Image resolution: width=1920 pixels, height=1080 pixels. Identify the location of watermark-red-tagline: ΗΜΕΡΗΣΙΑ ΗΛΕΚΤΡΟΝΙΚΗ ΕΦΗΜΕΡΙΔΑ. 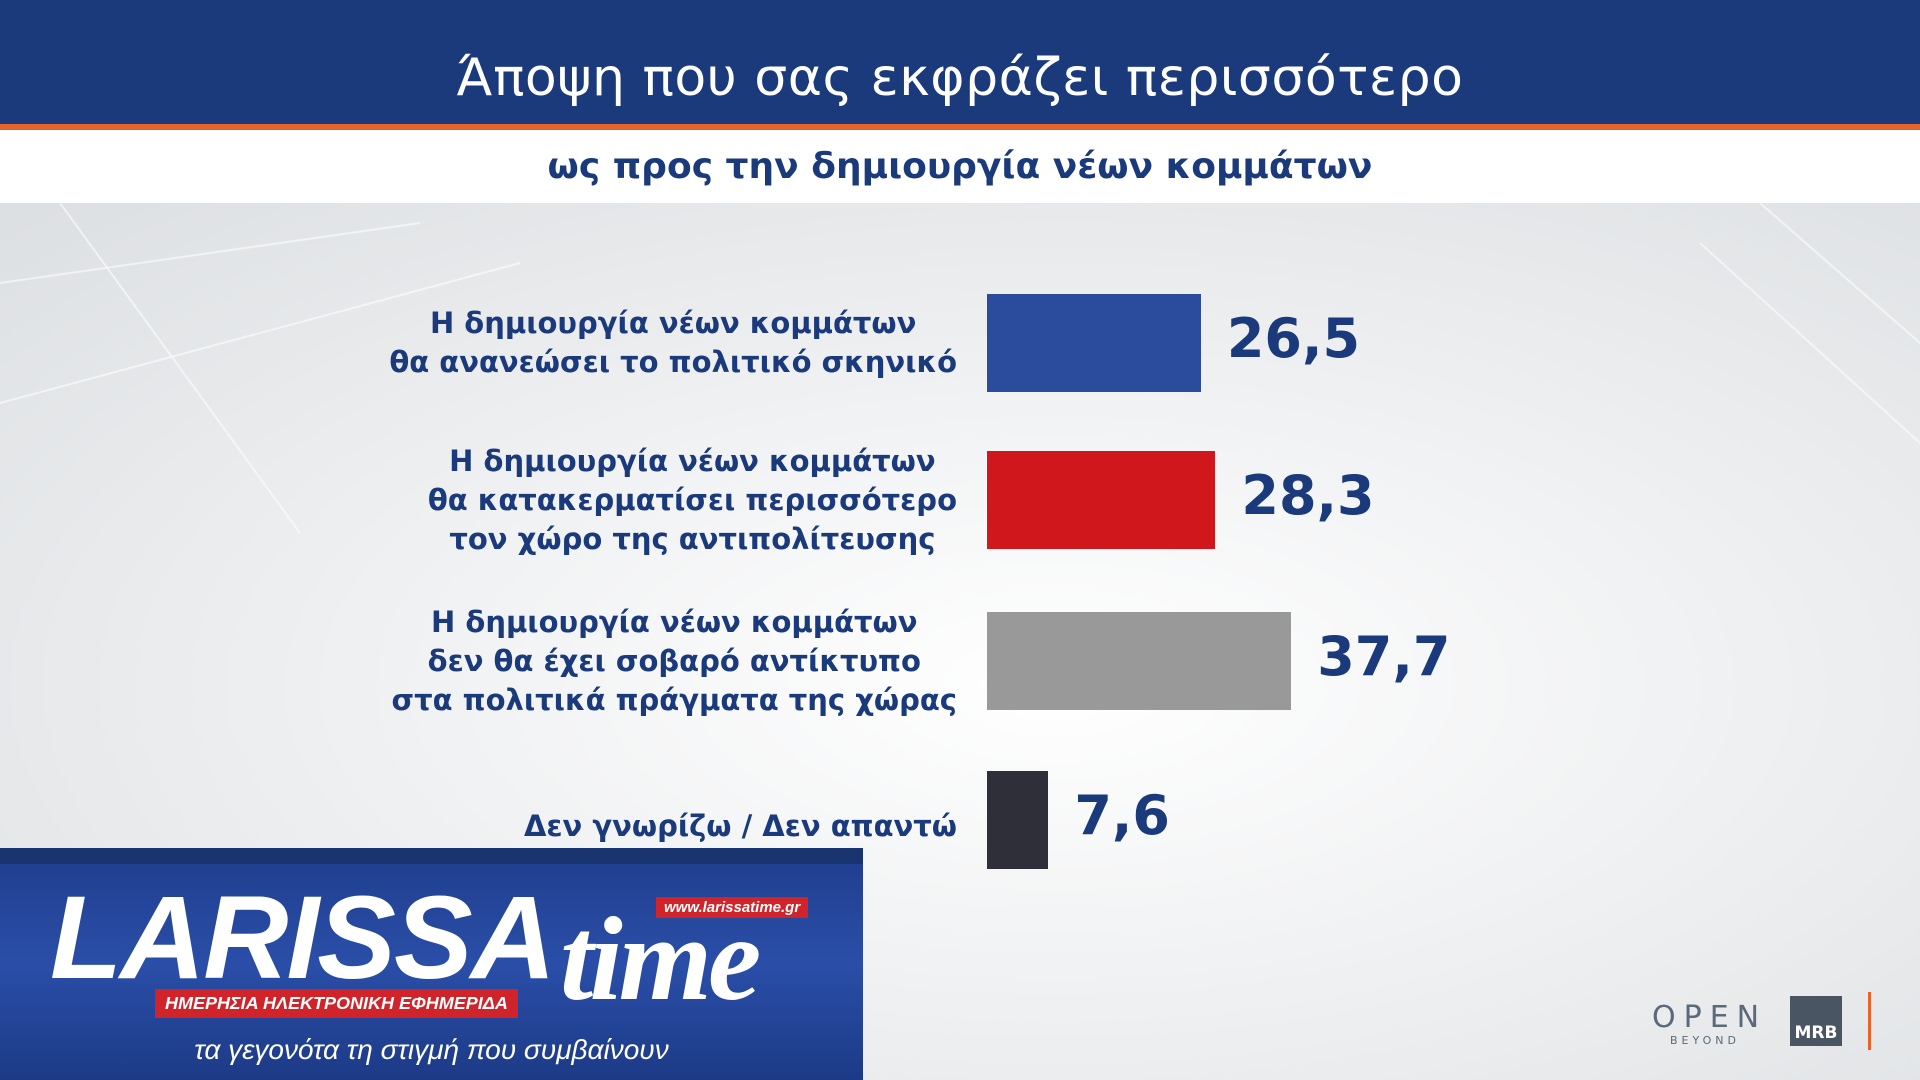
(336, 1003).